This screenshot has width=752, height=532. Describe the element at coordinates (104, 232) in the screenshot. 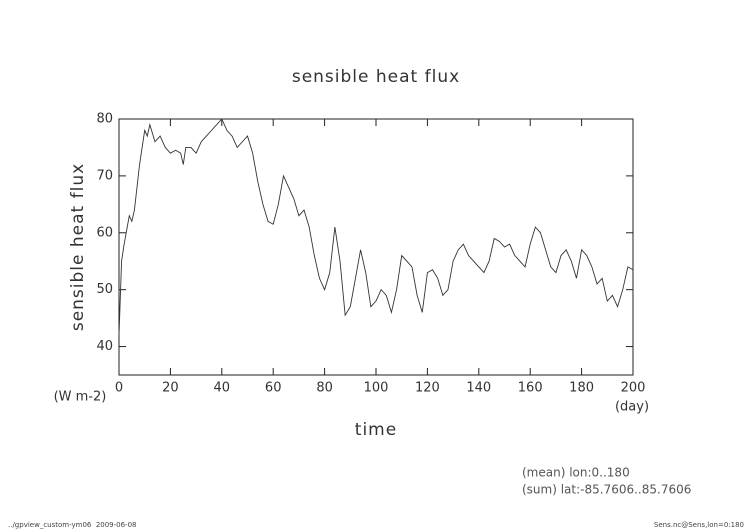

I see `y-tick-label: 60` at that location.